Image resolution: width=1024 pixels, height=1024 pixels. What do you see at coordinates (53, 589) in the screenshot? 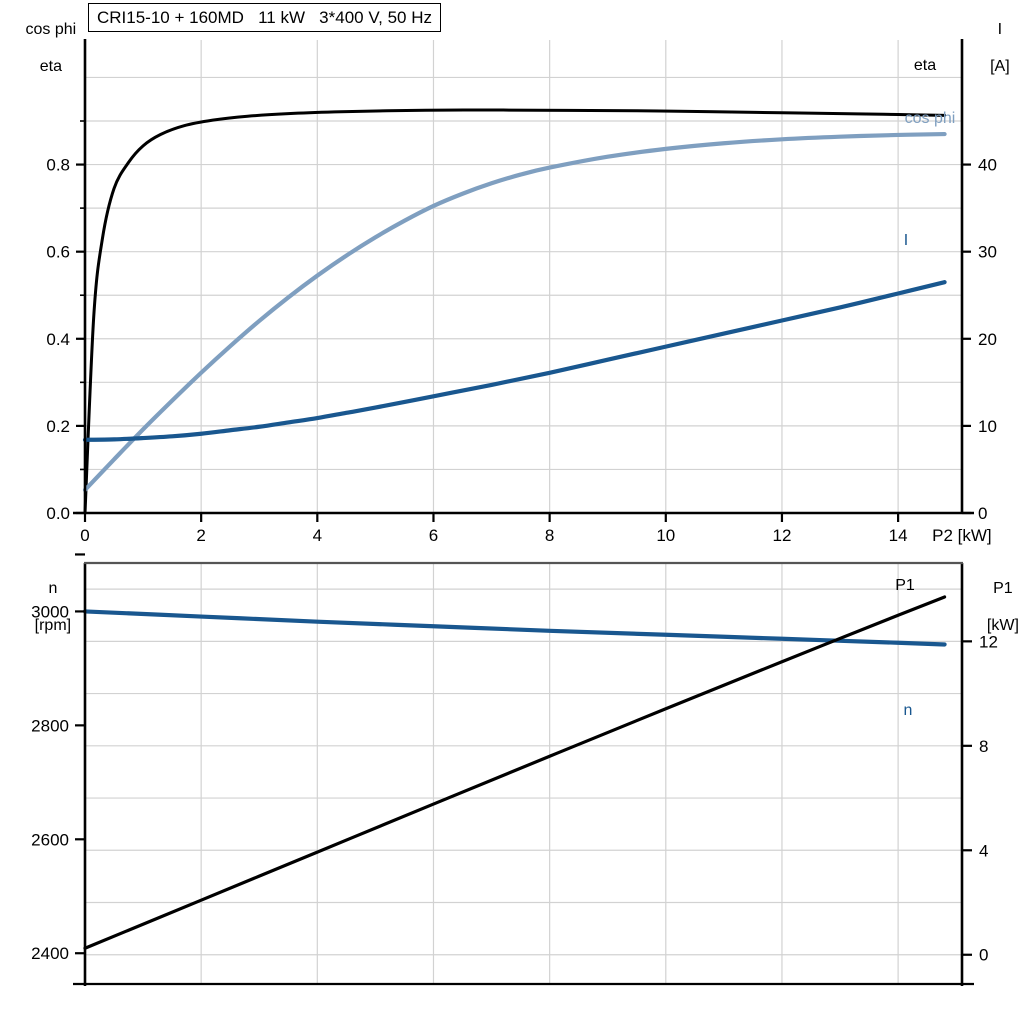
I see `bottom-left-axis-title-line1: n` at bounding box center [53, 589].